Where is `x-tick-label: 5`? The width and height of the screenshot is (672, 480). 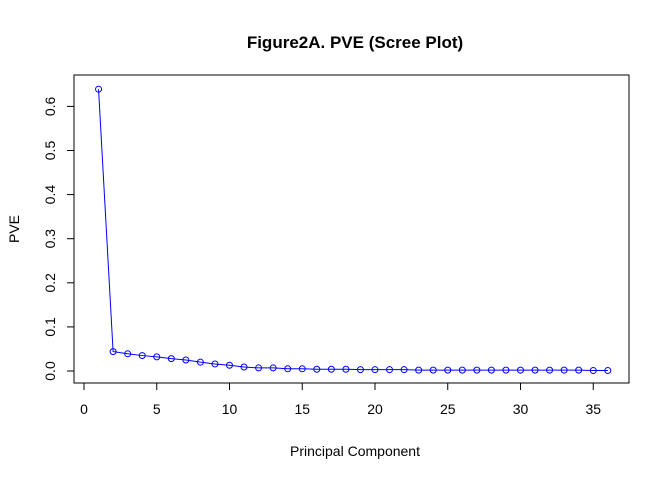 x-tick-label: 5 is located at coordinates (157, 409).